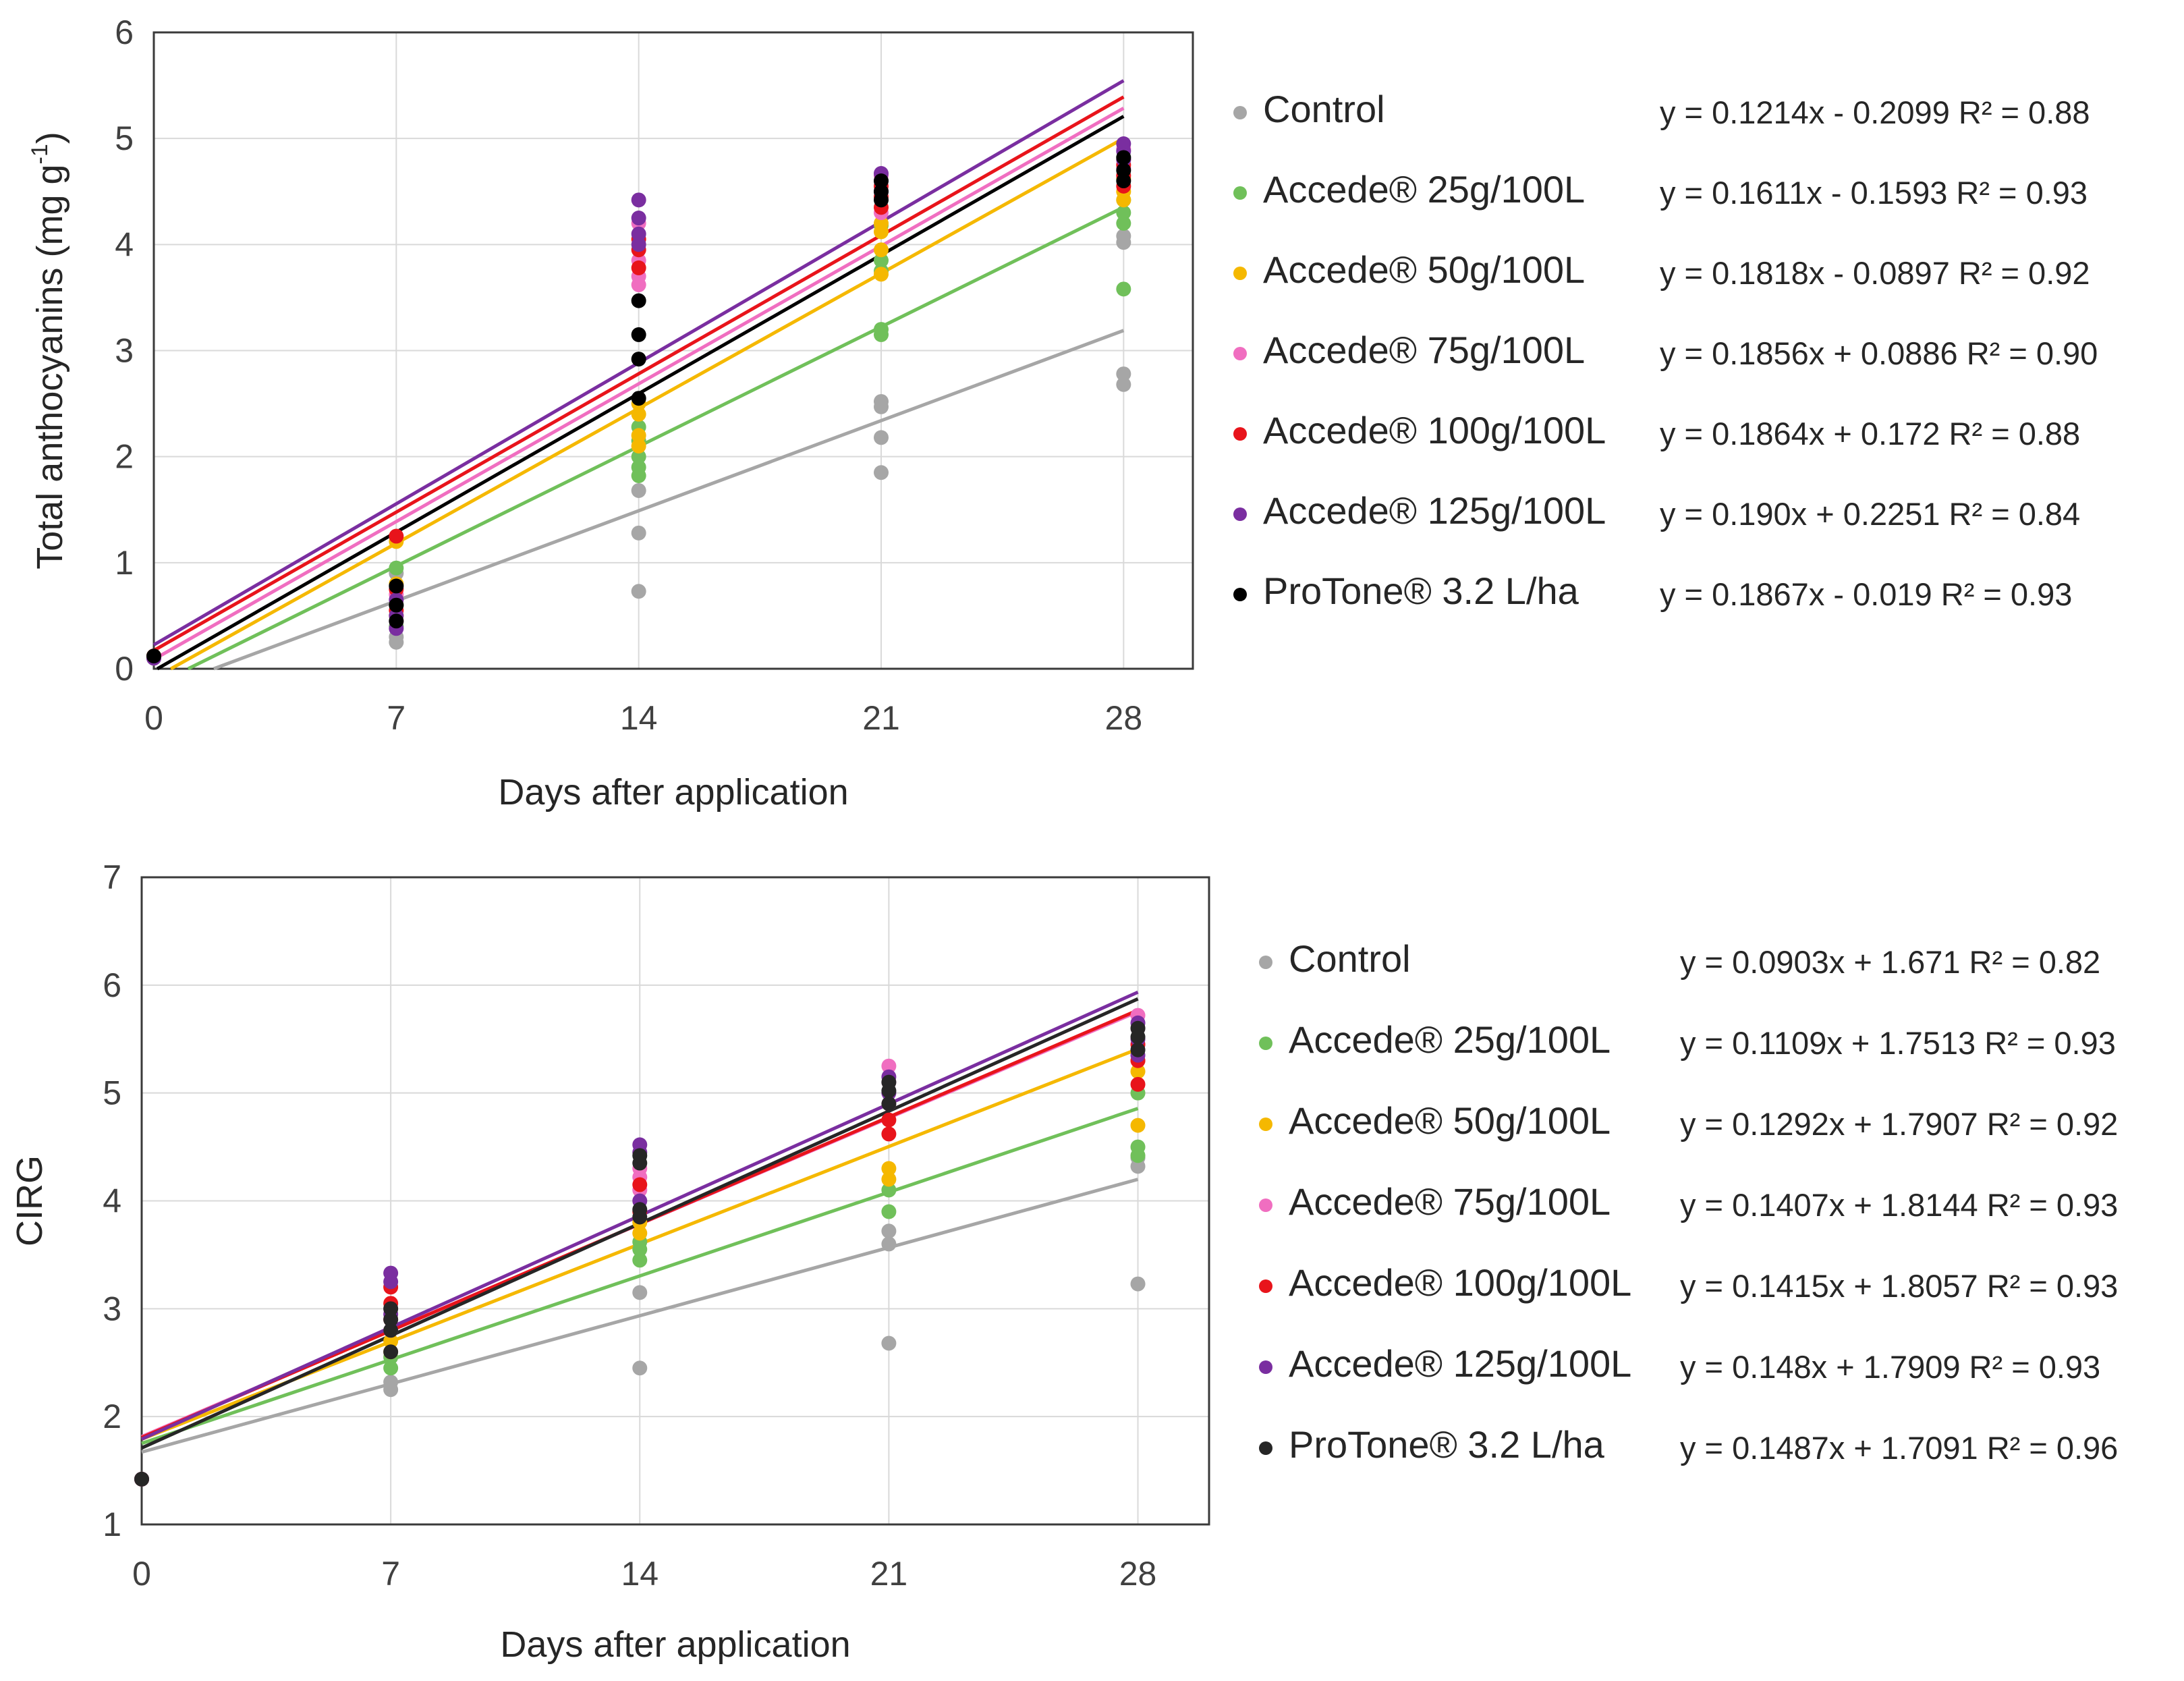 This screenshot has height=1681, width=2184. What do you see at coordinates (1866, 594) in the screenshot?
I see `regression-equation: y = 0.1867x - 0.019 R² = 0.93` at bounding box center [1866, 594].